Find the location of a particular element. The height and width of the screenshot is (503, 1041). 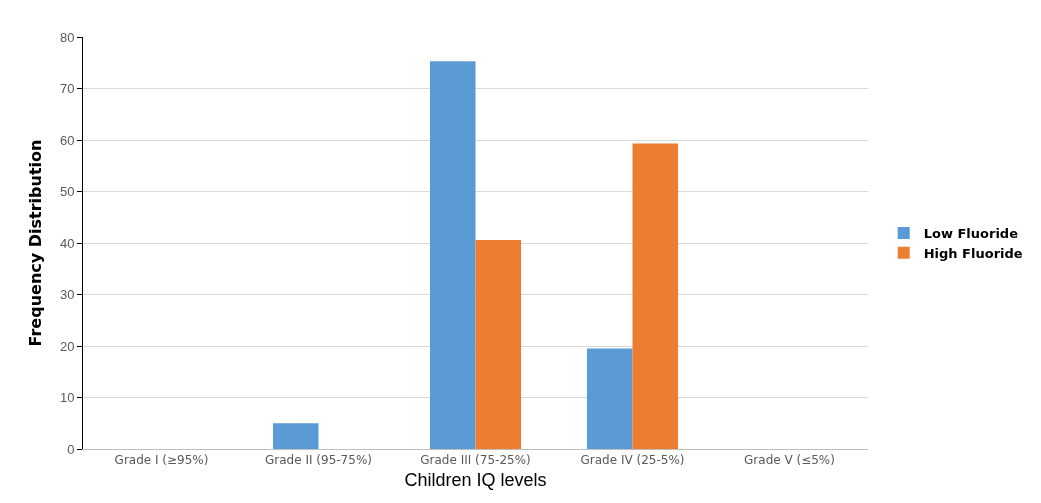

y-tick-label: 50 is located at coordinates (67, 192).